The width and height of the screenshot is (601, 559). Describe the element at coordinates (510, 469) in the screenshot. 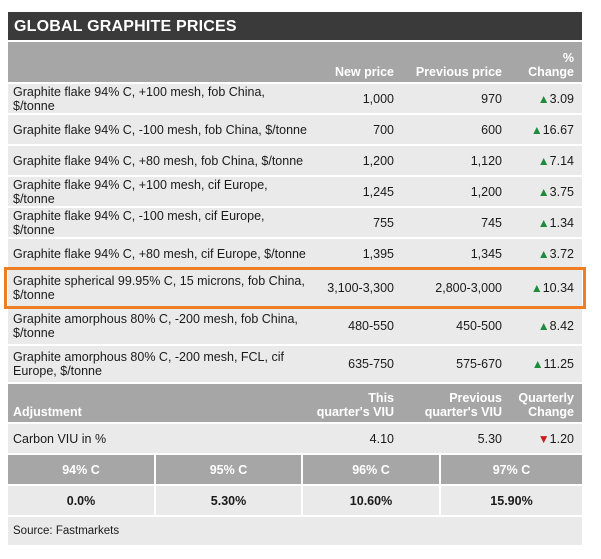

I see `grade-97-header: 97% C` at that location.